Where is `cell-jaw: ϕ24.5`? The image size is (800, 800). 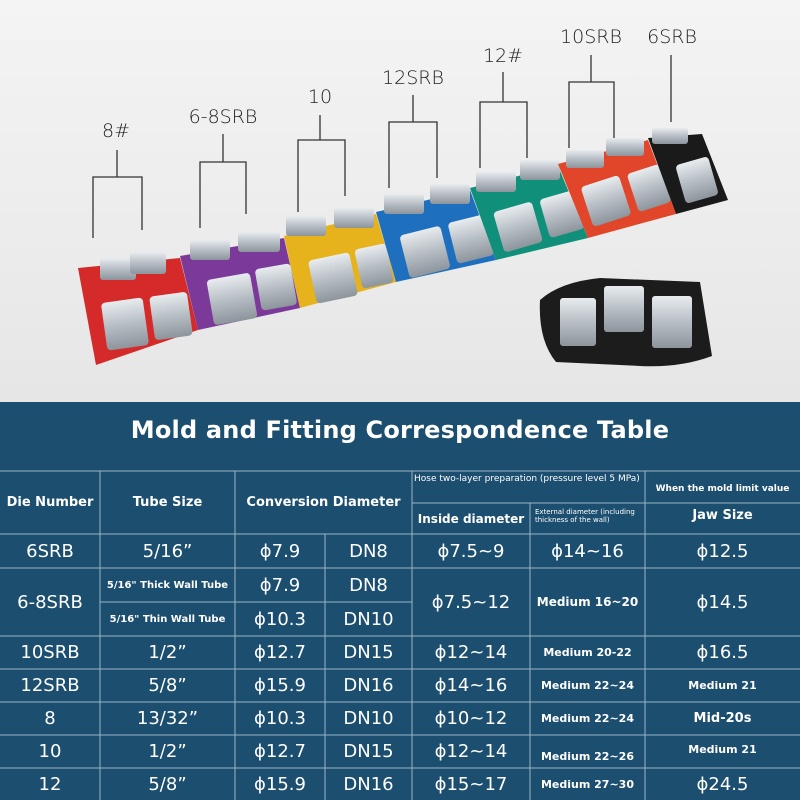
cell-jaw: ϕ24.5 is located at coordinates (722, 784).